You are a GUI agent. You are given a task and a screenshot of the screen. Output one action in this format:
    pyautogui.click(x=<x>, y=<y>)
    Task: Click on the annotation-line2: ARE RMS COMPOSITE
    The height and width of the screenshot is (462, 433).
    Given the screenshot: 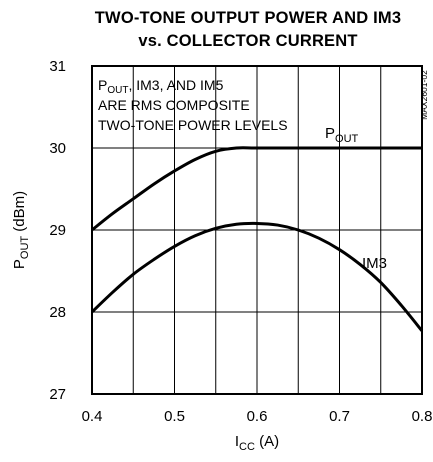 What is the action you would take?
    pyautogui.click(x=174, y=105)
    